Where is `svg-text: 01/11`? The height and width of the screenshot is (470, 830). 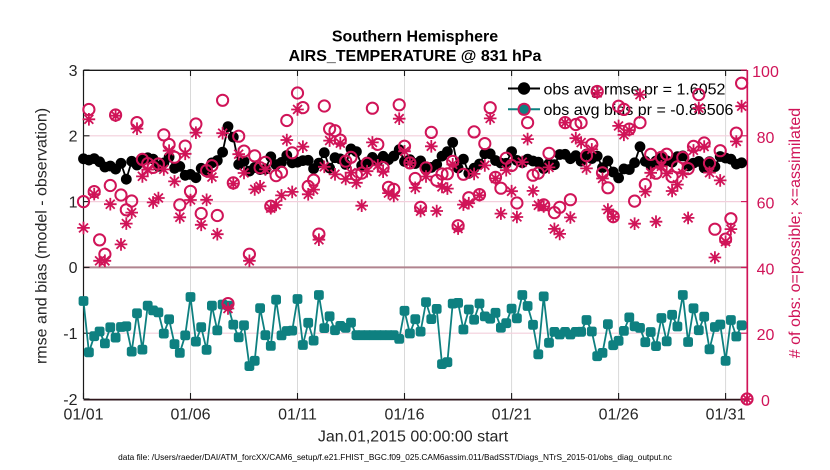 svg-text: 01/11 is located at coordinates (297, 415).